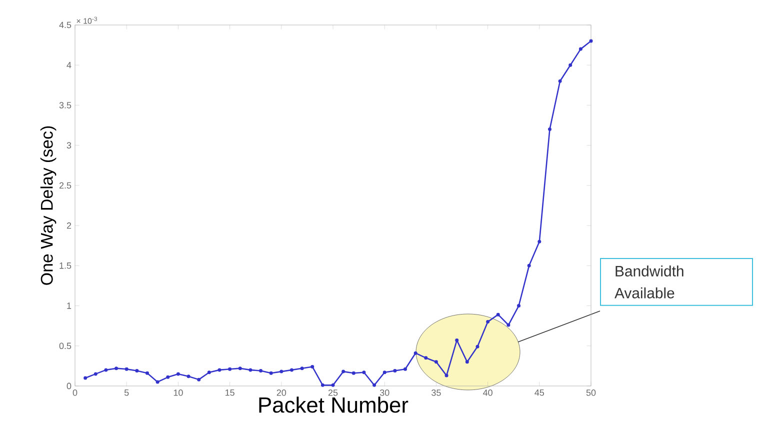 This screenshot has height=439, width=757. I want to click on text: Bandwidth Available, so click(649, 281).